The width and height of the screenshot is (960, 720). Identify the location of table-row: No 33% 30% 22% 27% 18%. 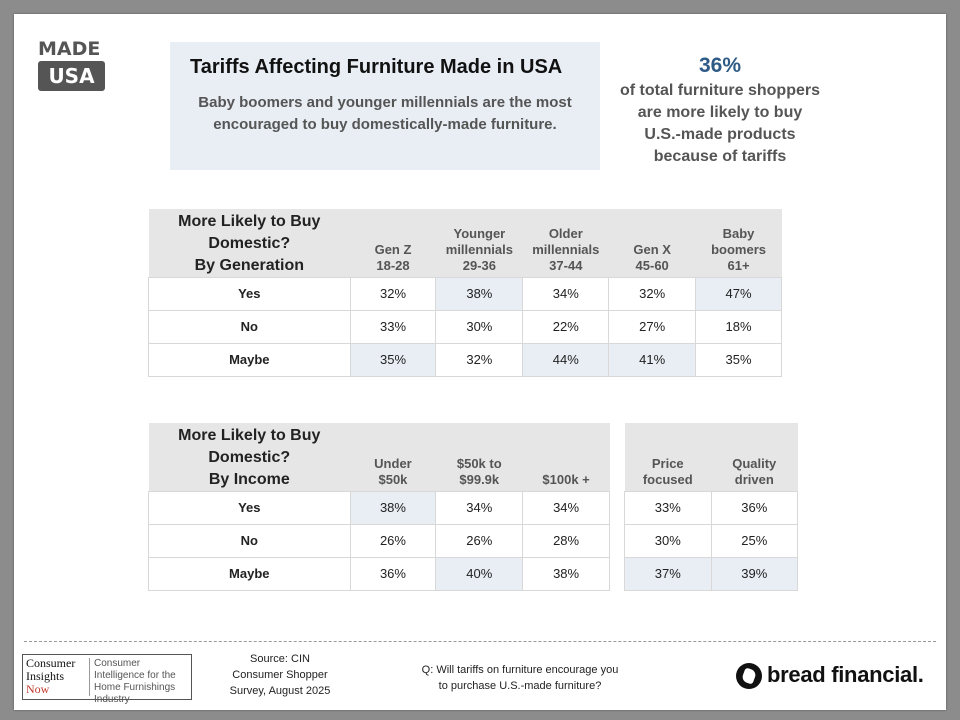
(465, 326).